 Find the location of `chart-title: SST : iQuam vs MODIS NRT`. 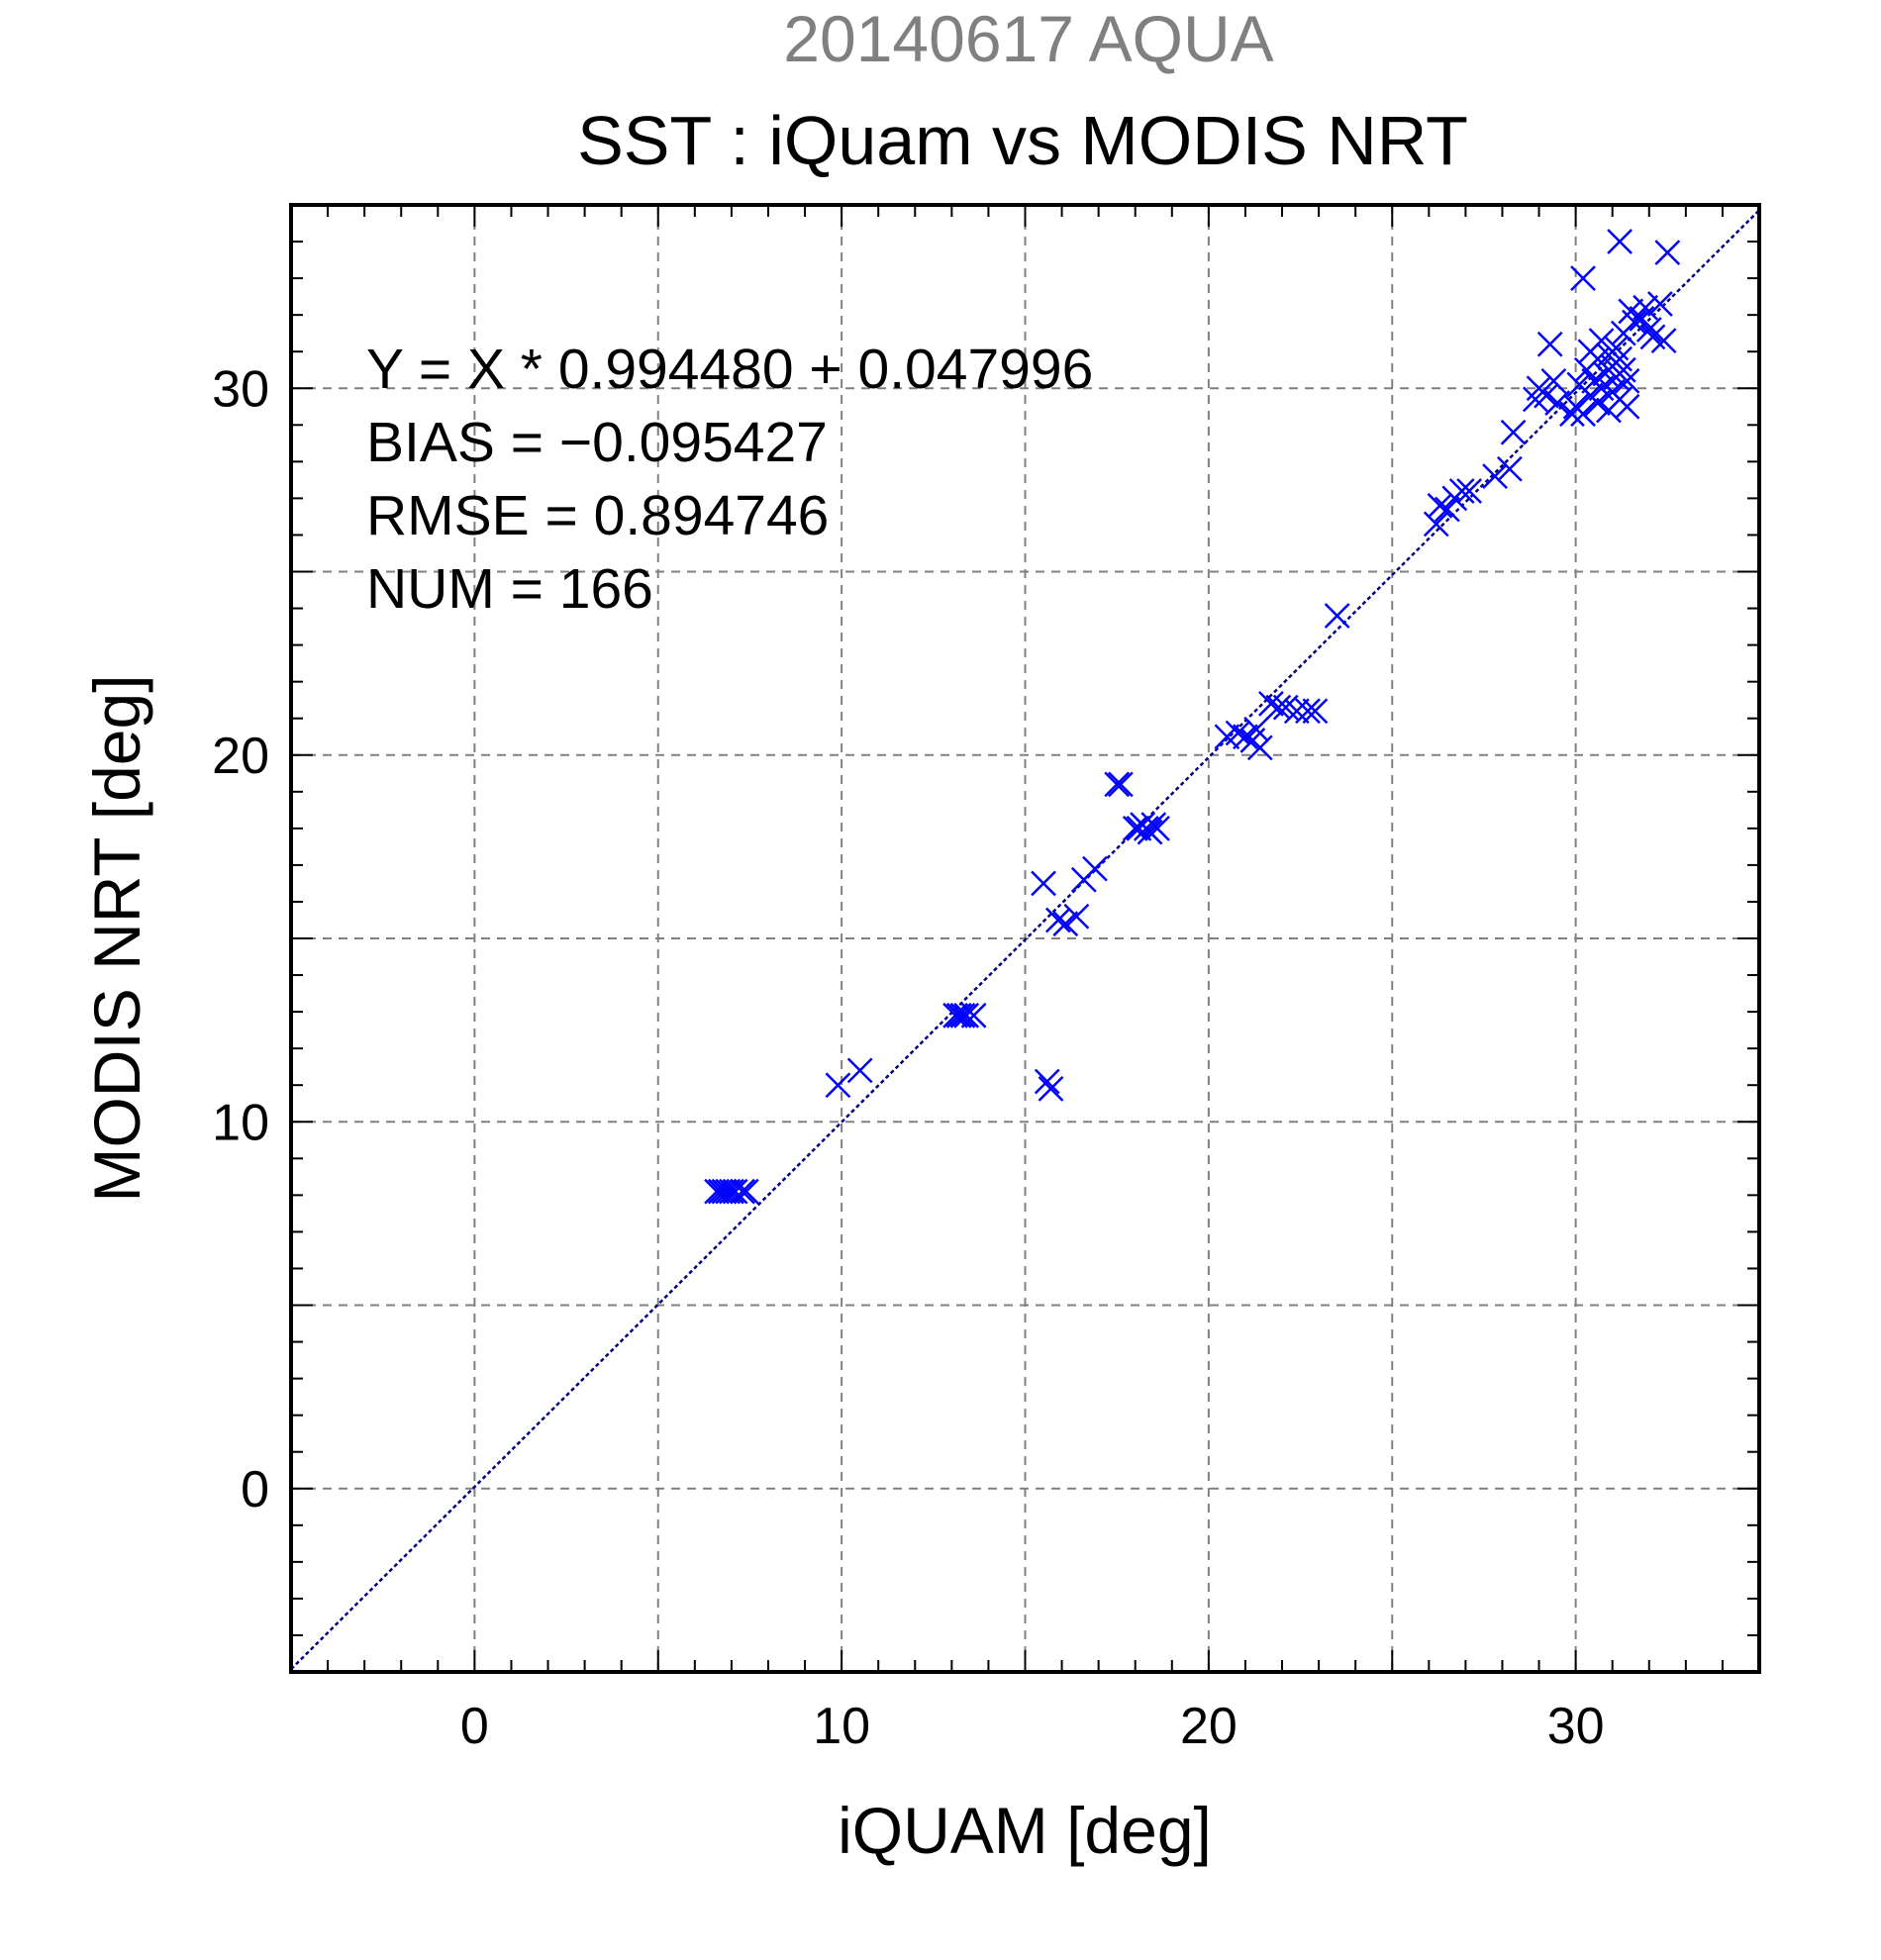

chart-title: SST : iQuam vs MODIS NRT is located at coordinates (1023, 140).